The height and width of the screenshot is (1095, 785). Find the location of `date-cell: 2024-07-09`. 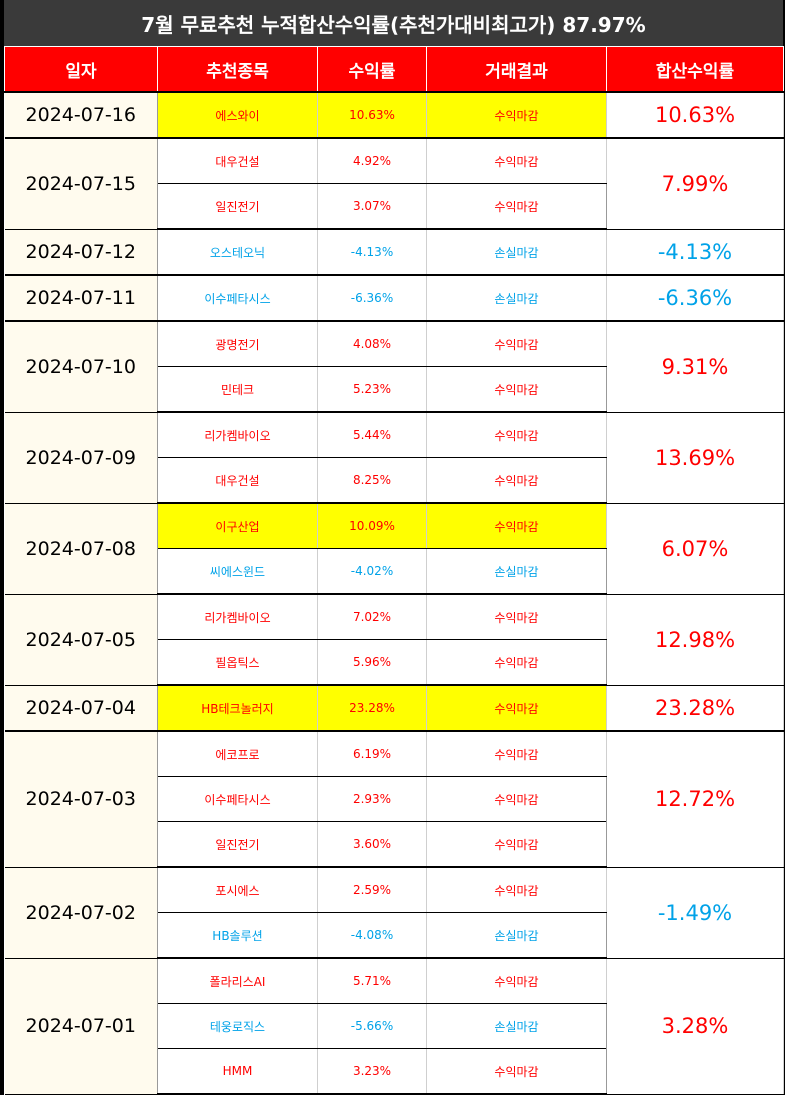

date-cell: 2024-07-09 is located at coordinates (81, 458).